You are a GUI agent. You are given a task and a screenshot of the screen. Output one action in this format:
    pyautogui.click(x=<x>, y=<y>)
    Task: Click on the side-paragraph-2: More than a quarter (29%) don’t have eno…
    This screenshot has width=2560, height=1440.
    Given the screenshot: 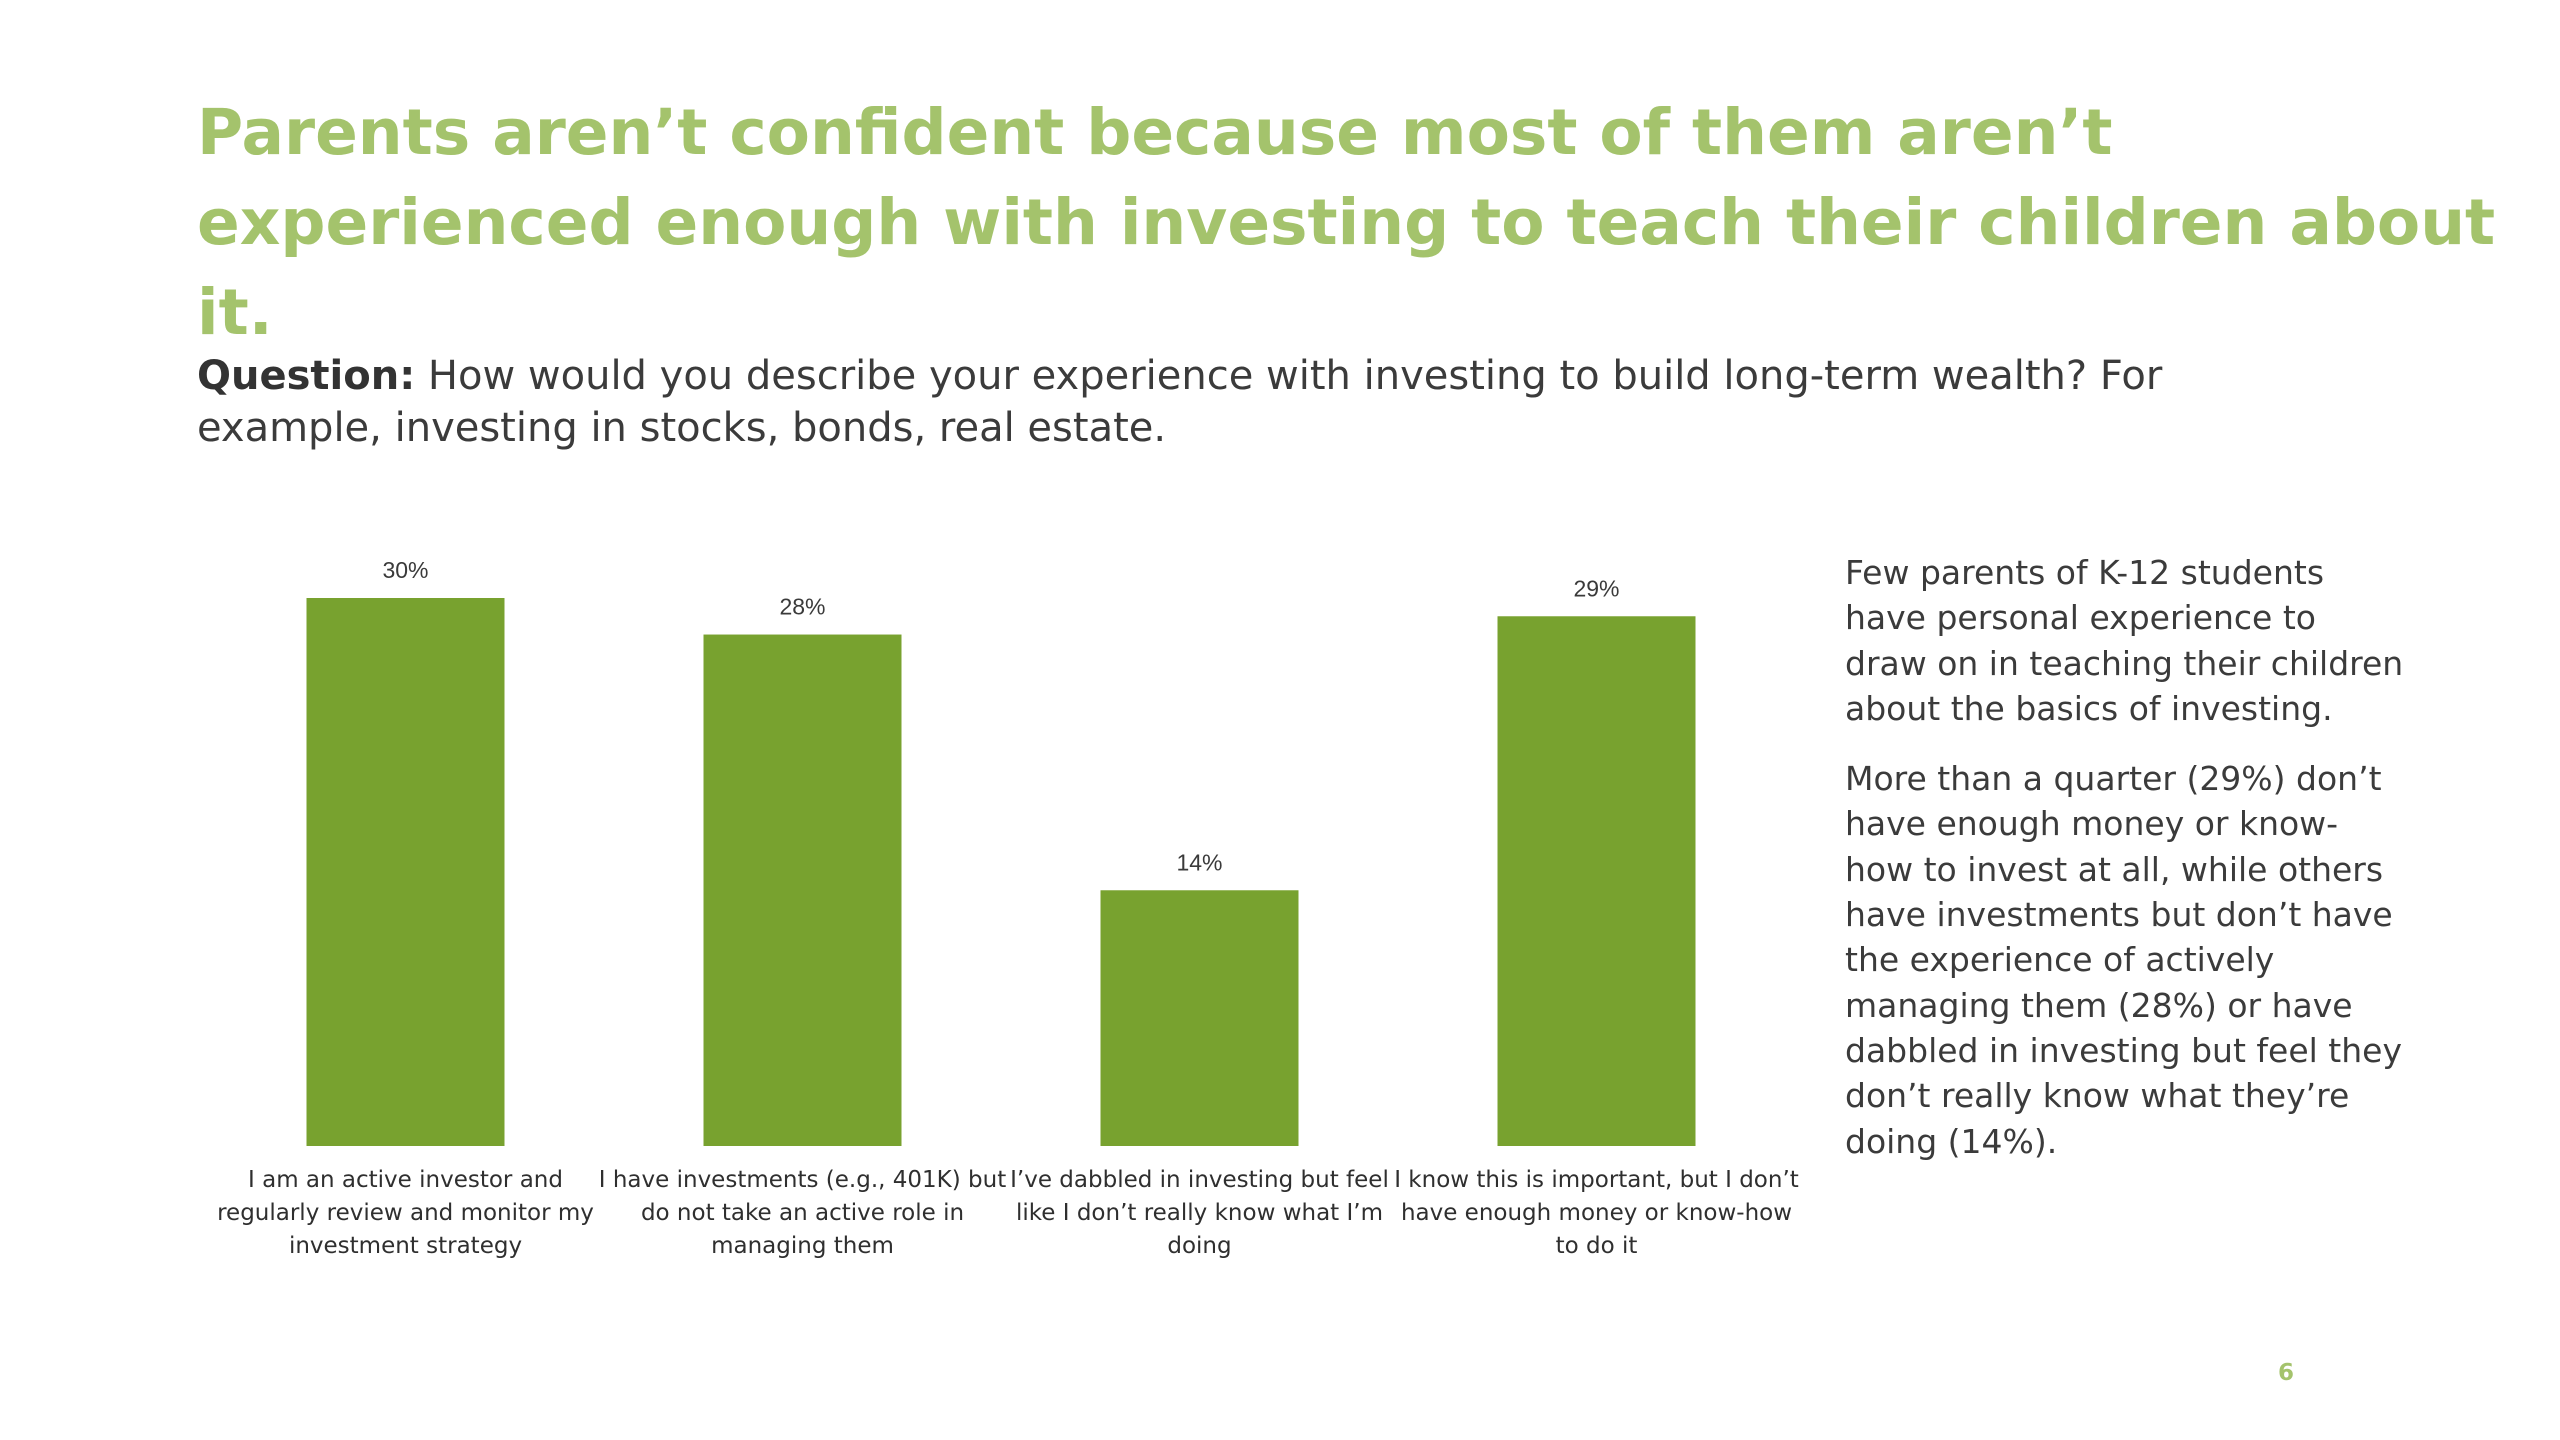 What is the action you would take?
    pyautogui.click(x=2123, y=960)
    